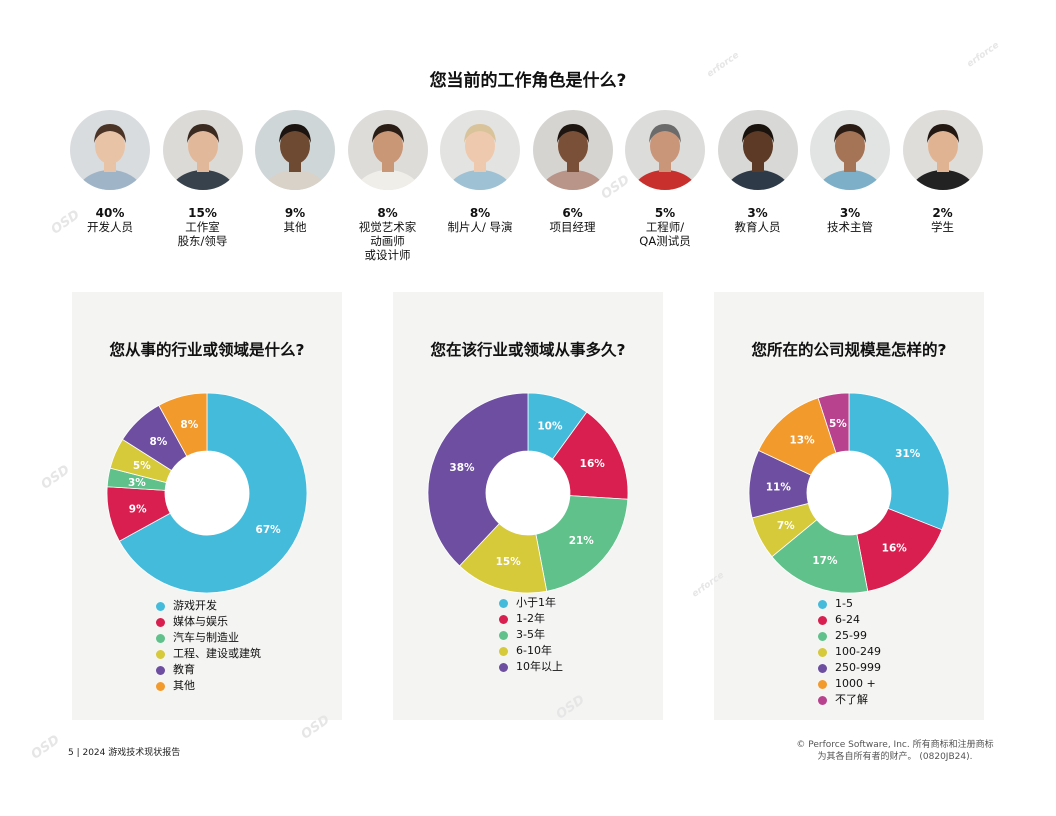  I want to click on slice-label: 7%, so click(786, 526).